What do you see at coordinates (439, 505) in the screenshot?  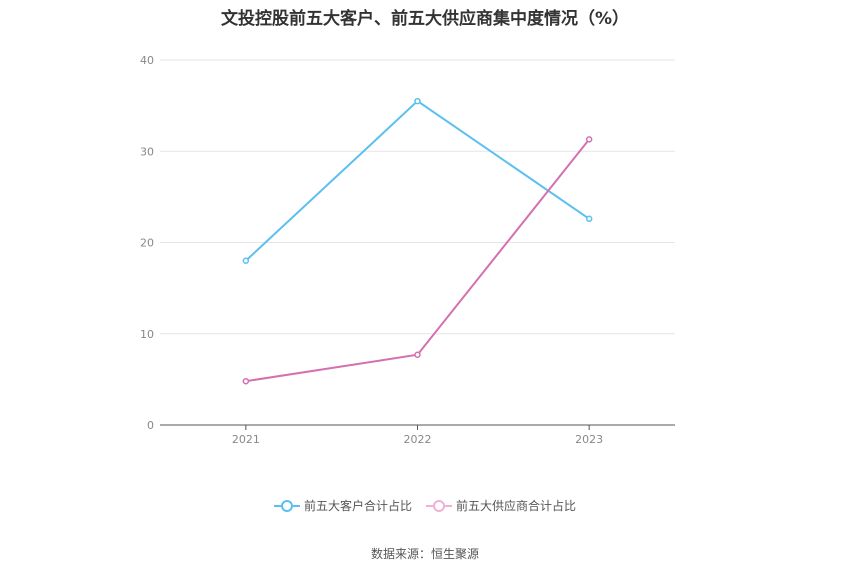 I see `legend-marker-suppliers-icon` at bounding box center [439, 505].